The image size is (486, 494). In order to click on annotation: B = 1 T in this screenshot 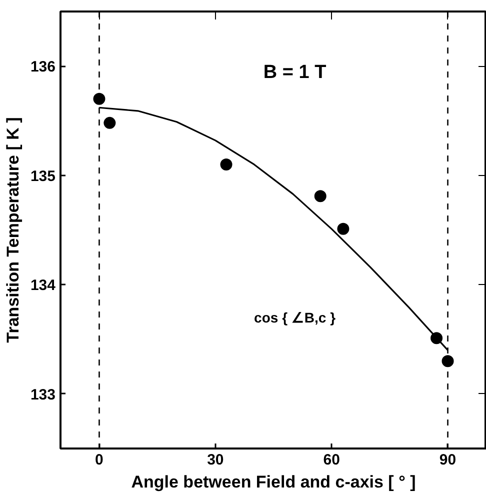, I will do `click(295, 73)`.